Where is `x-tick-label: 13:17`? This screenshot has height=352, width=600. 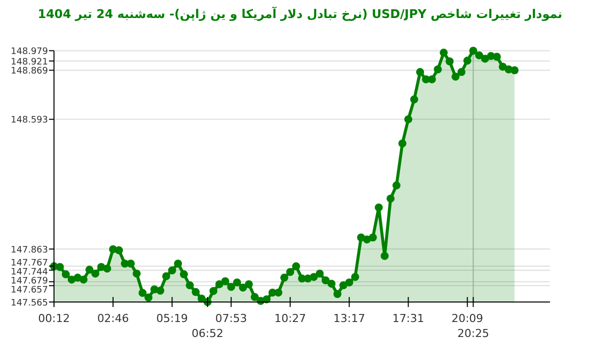
x-tick-label: 13:17 is located at coordinates (349, 318).